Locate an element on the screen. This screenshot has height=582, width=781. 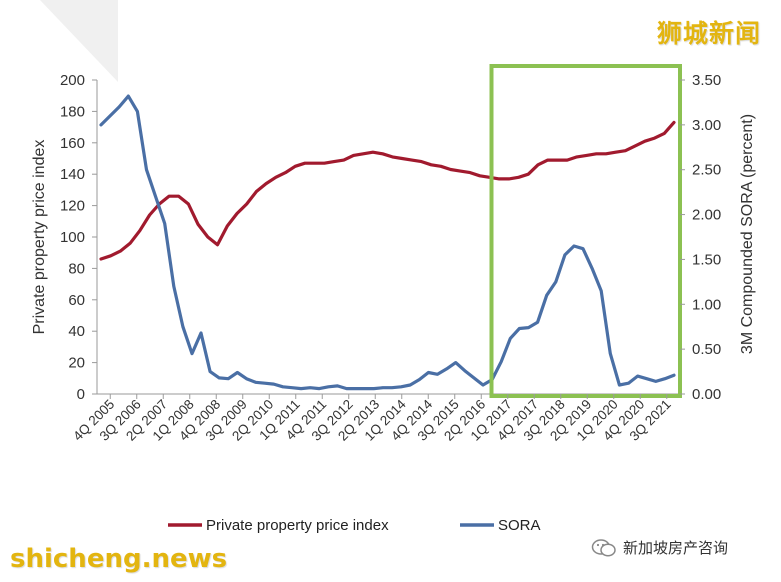
legend-ppi-label: Private property price index is located at coordinates (297, 525).